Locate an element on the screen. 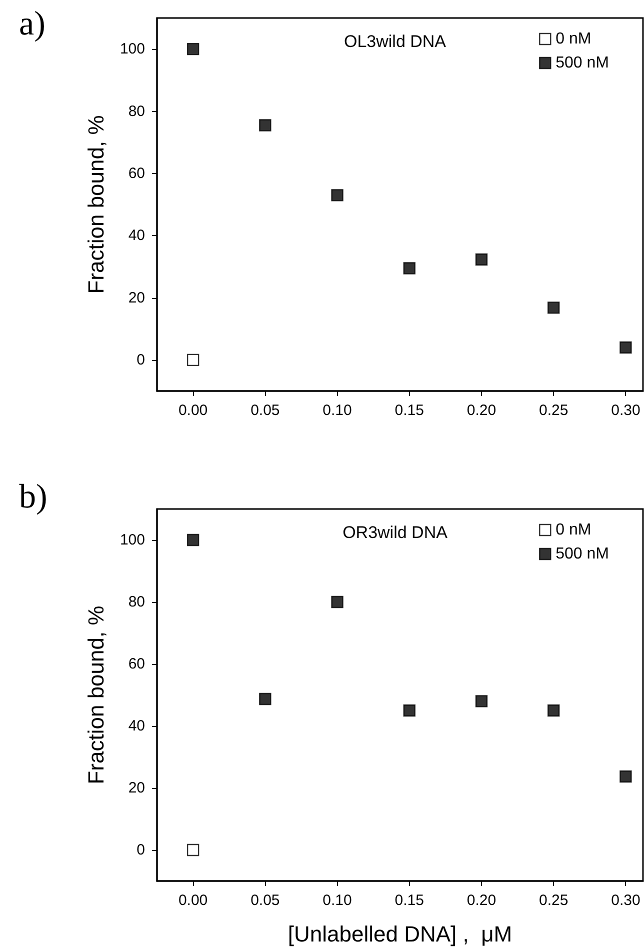  text: OR3wild DNA is located at coordinates (395, 532).